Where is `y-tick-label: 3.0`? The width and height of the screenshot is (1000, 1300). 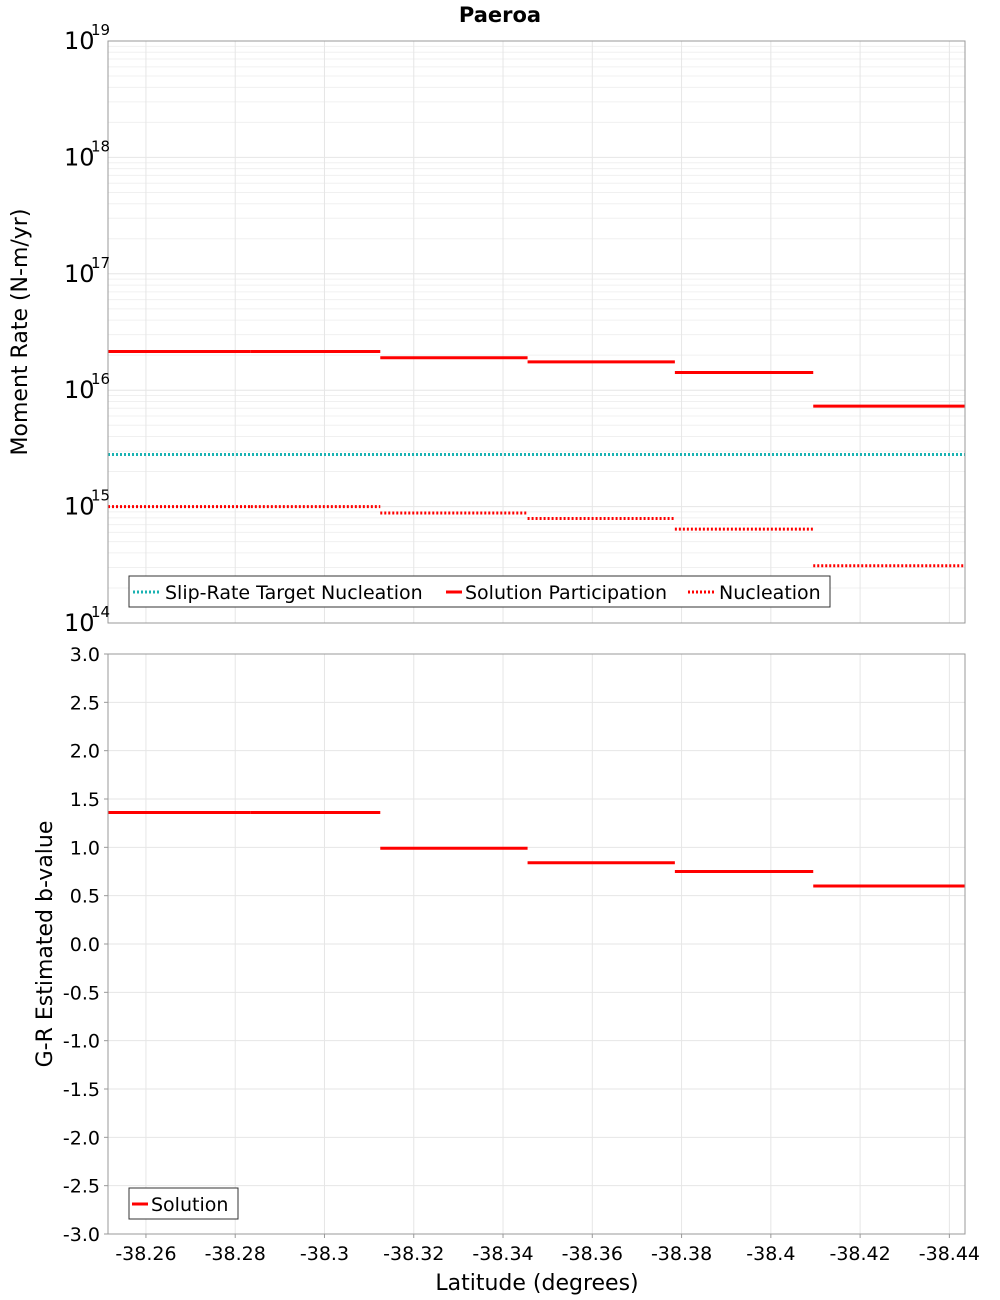
y-tick-label: 3.0 is located at coordinates (85, 655).